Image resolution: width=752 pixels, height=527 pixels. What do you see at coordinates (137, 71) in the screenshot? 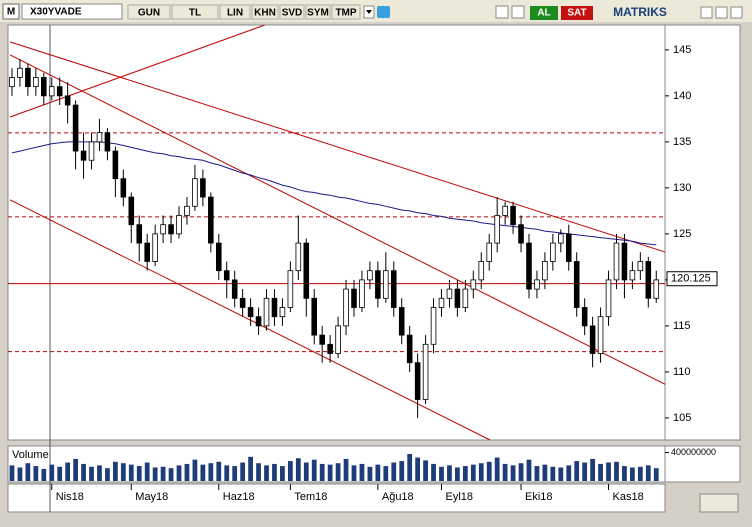
I see `trendline` at bounding box center [137, 71].